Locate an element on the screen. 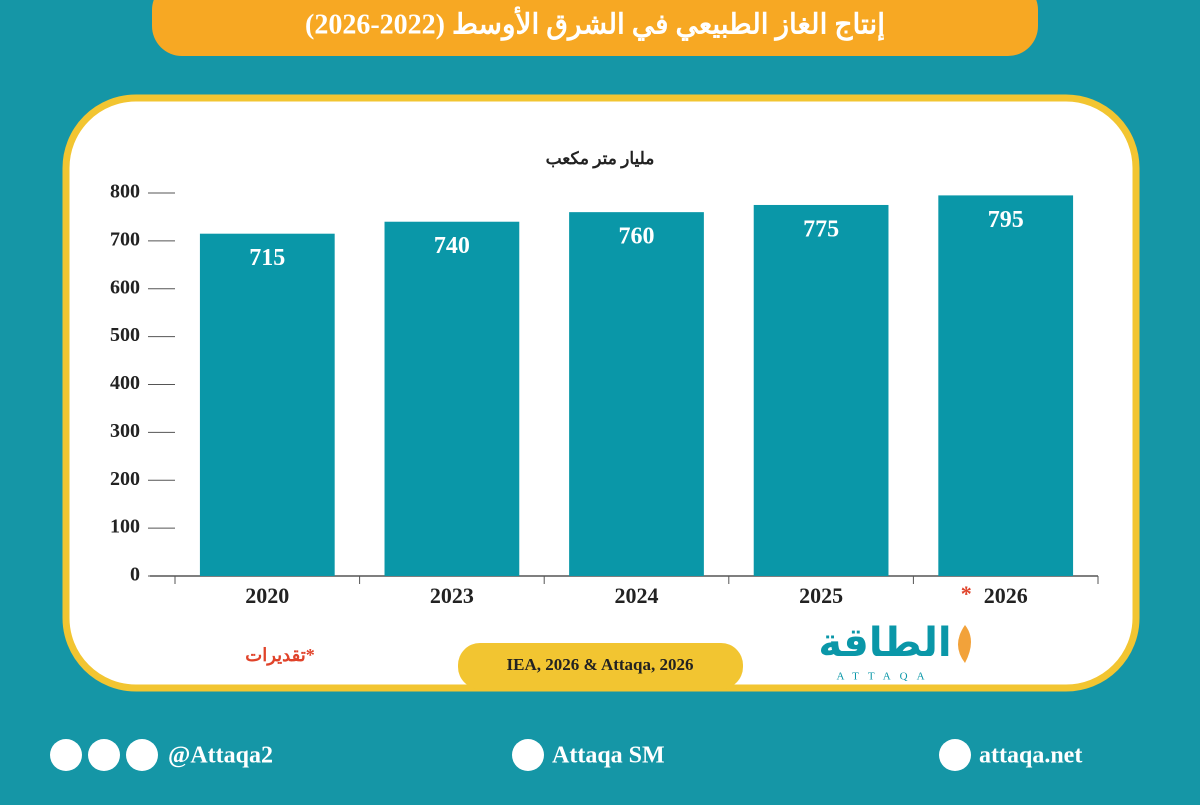 The width and height of the screenshot is (1200, 805). x-tick-label: 2020 is located at coordinates (267, 595).